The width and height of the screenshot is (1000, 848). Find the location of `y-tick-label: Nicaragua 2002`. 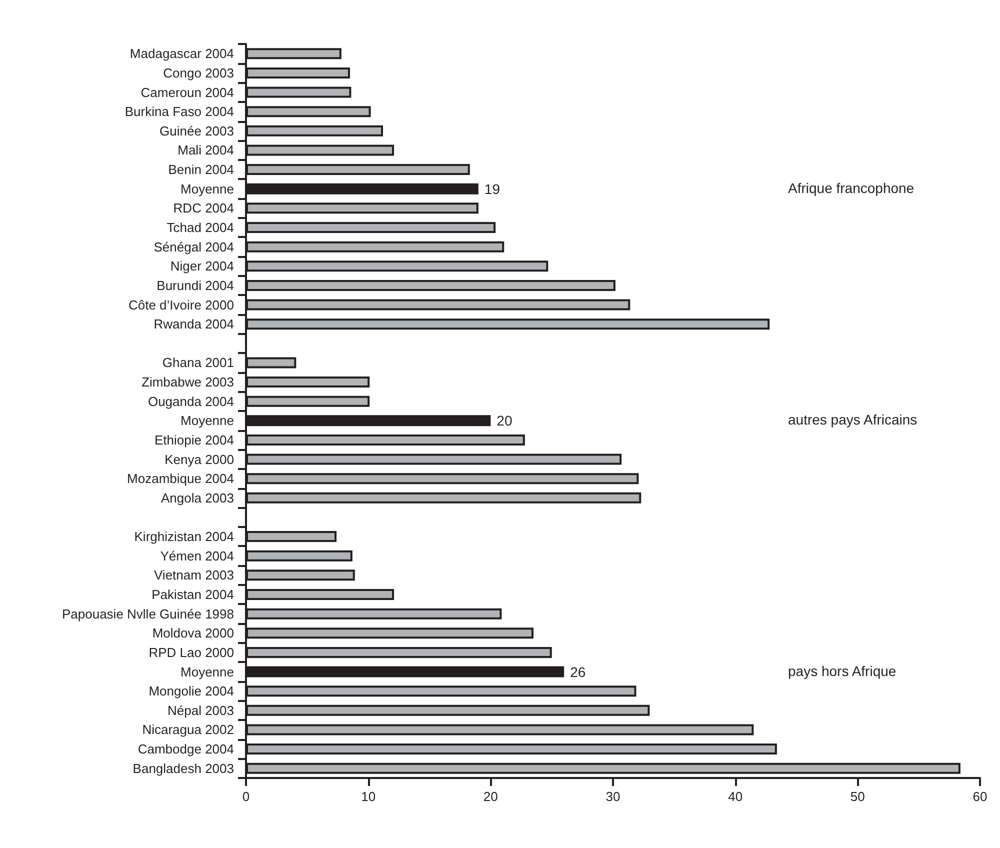

y-tick-label: Nicaragua 2002 is located at coordinates (188, 730).